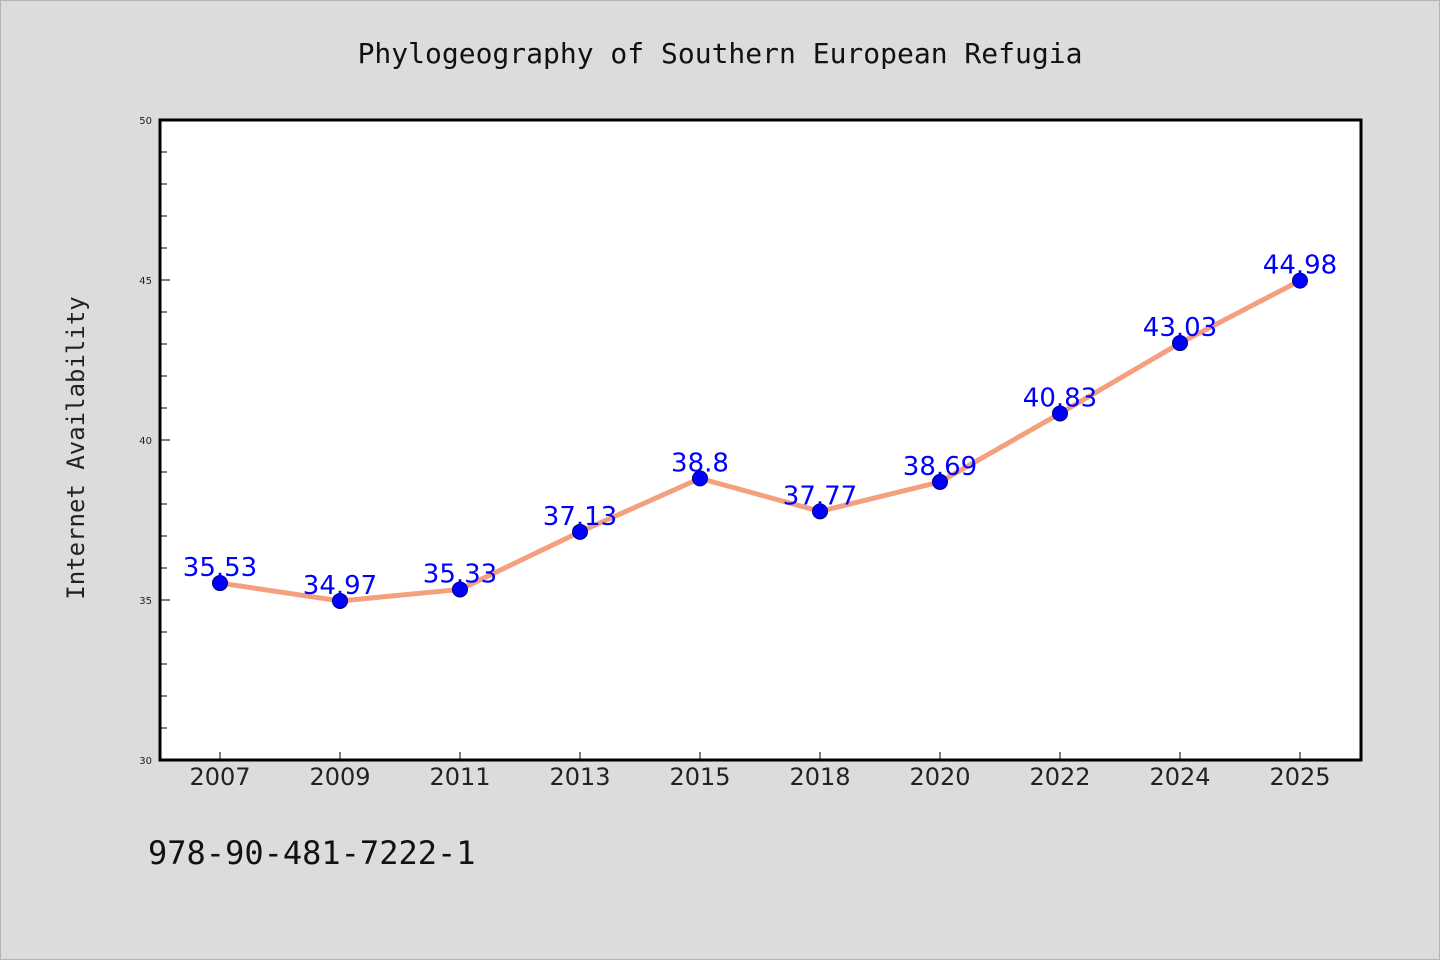 This screenshot has height=960, width=1440. Describe the element at coordinates (1300, 266) in the screenshot. I see `data-label: 44.98` at that location.